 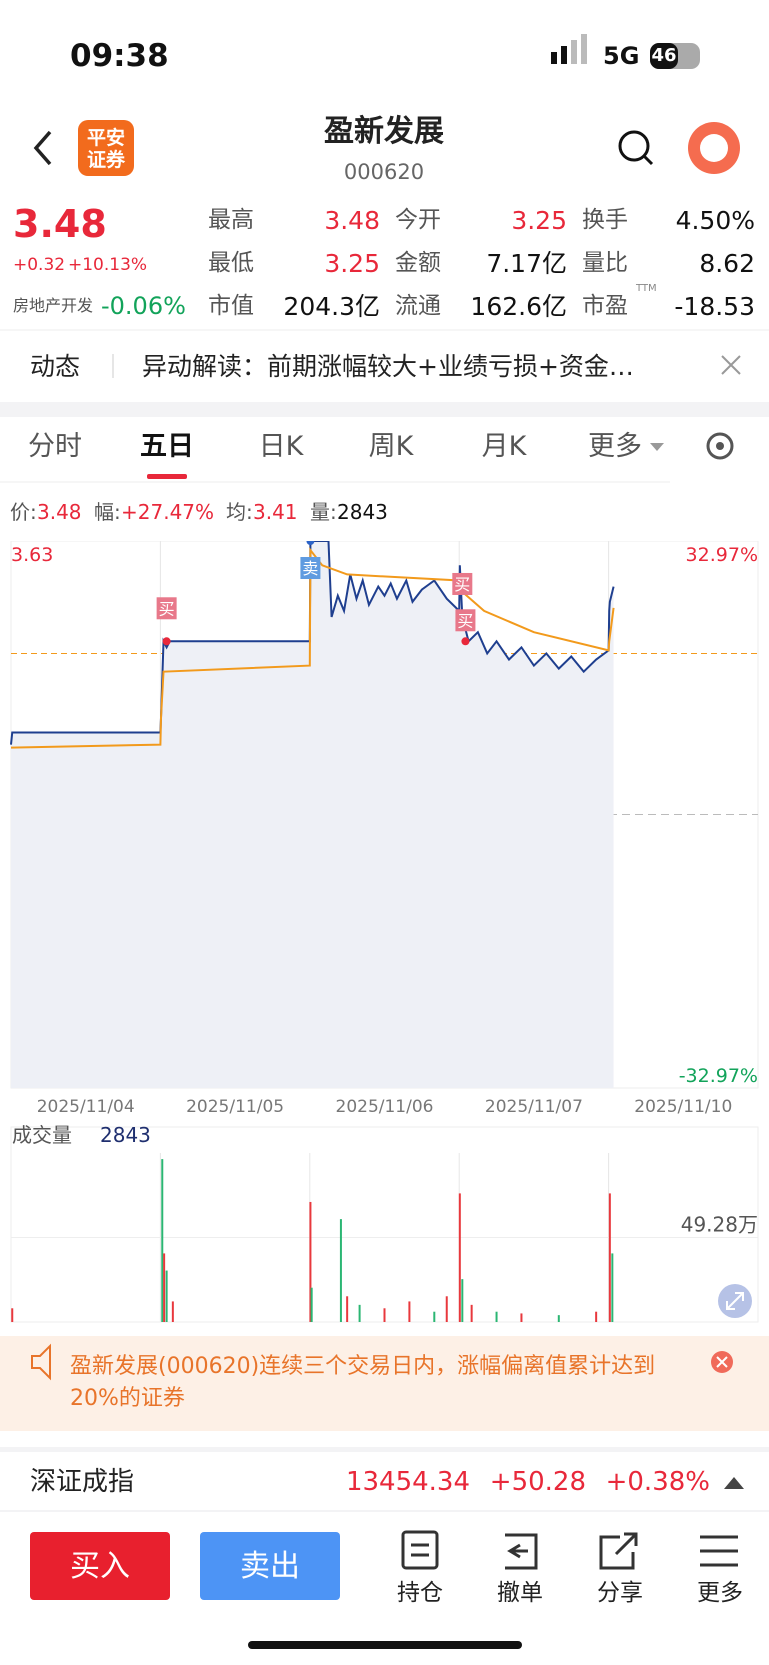 I want to click on battery: 46, so click(x=664, y=55).